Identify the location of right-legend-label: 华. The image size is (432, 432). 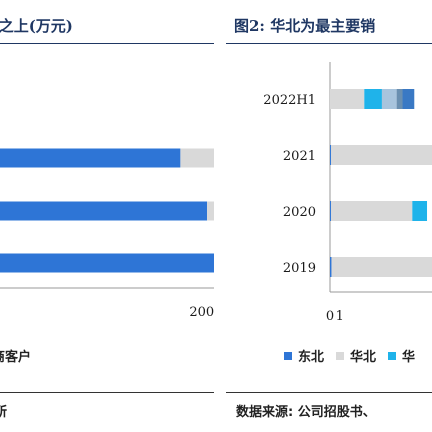
(409, 357).